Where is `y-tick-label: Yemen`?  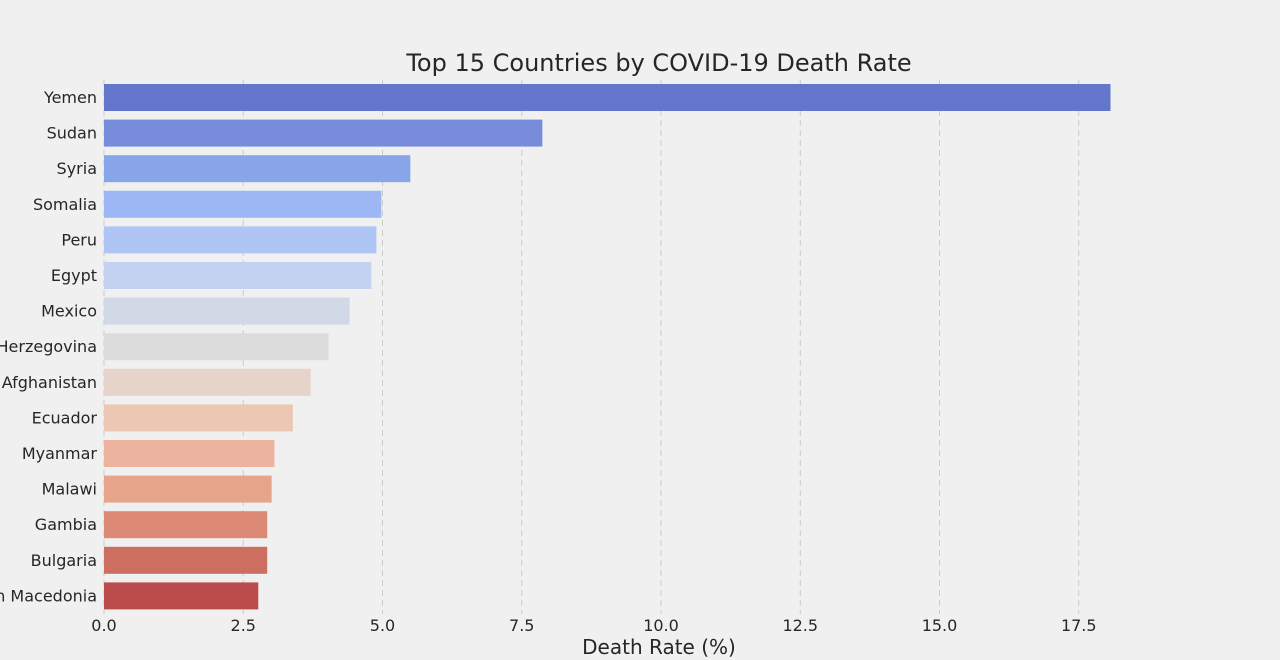 y-tick-label: Yemen is located at coordinates (70, 97).